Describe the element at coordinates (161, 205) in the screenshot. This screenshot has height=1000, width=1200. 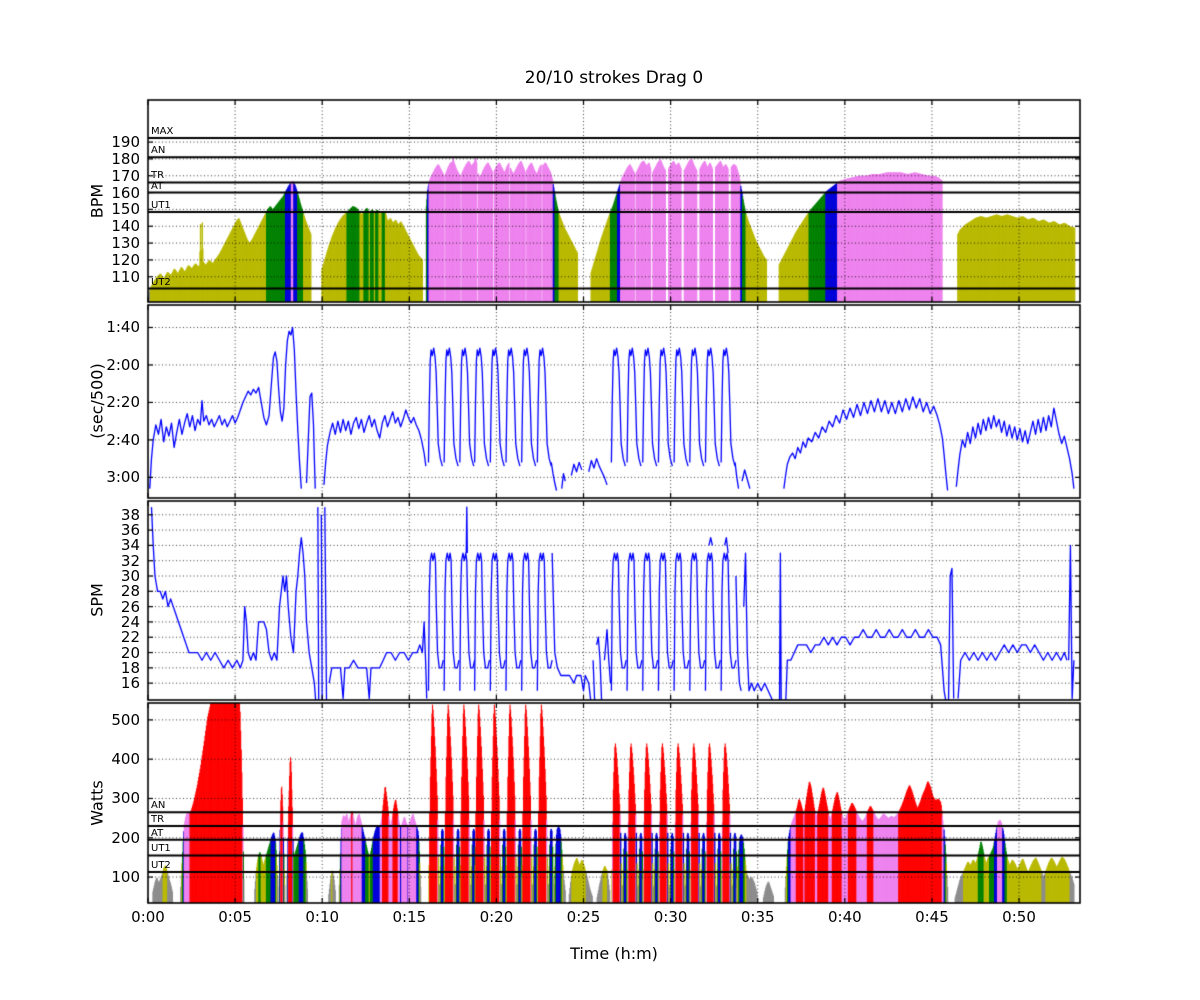
I see `heart-rate-zone-label-ut1: UT1` at that location.